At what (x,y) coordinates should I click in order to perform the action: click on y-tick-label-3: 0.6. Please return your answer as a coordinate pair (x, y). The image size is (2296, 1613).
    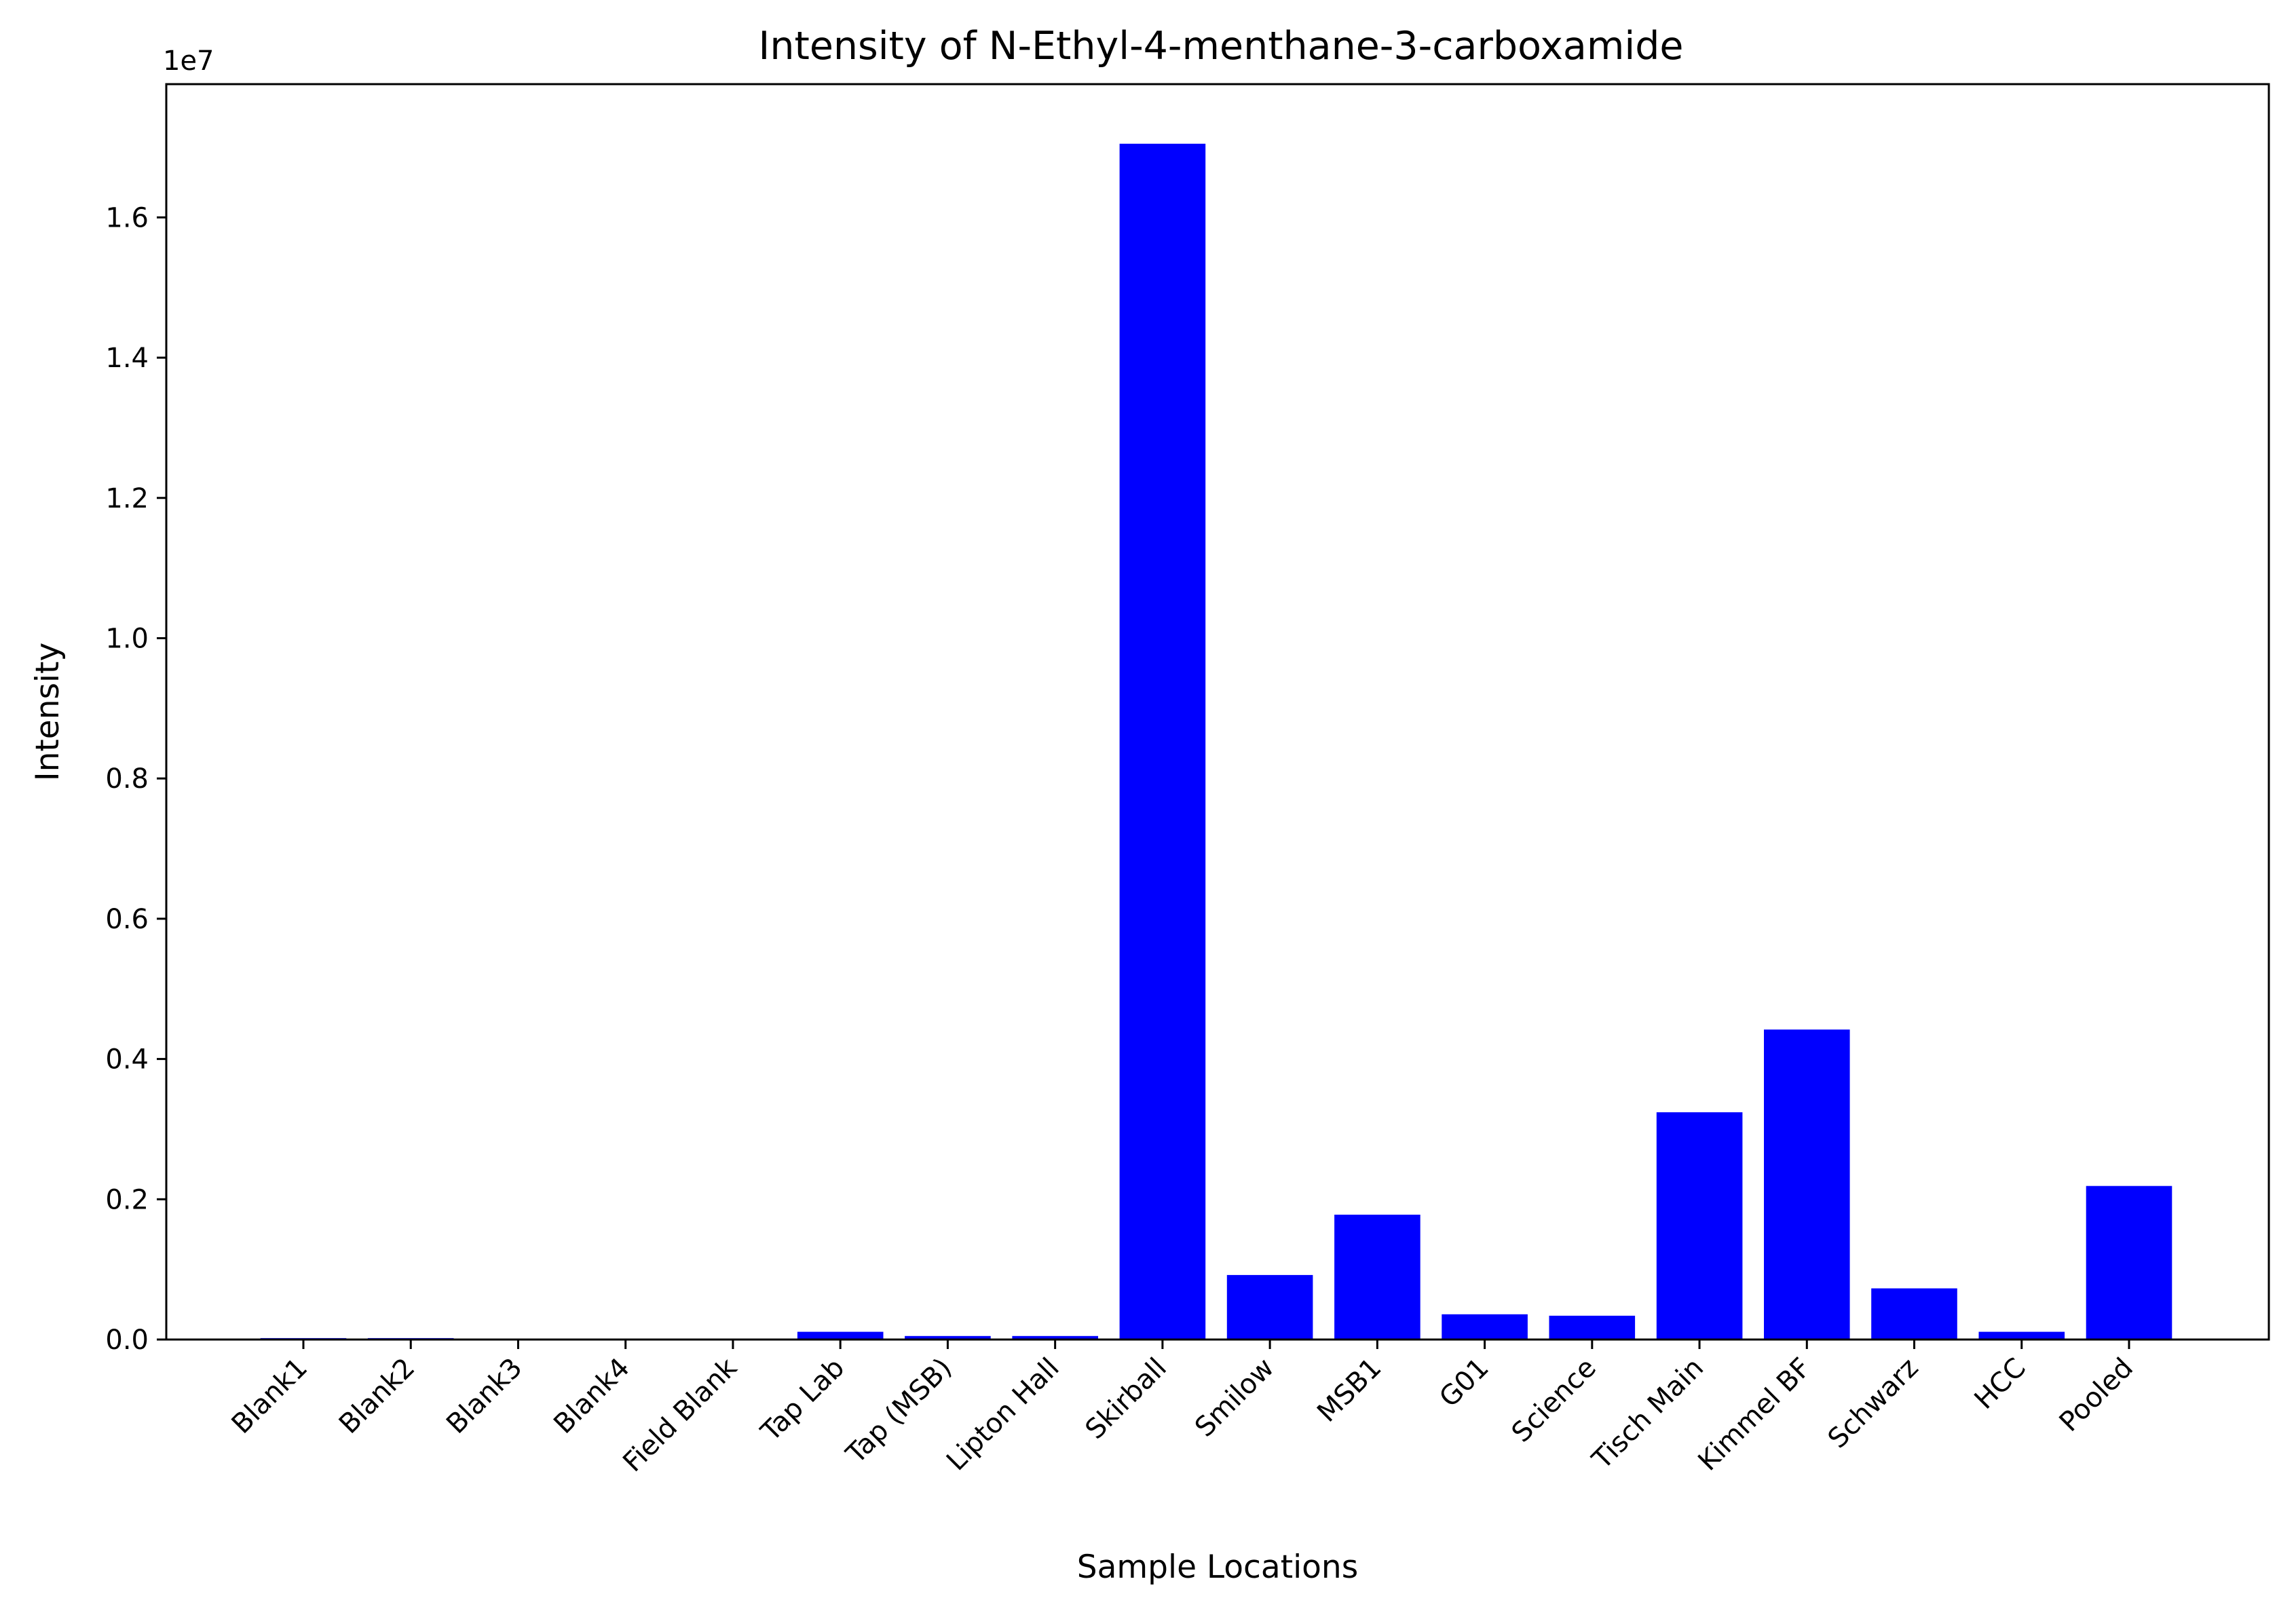
    Looking at the image, I should click on (127, 919).